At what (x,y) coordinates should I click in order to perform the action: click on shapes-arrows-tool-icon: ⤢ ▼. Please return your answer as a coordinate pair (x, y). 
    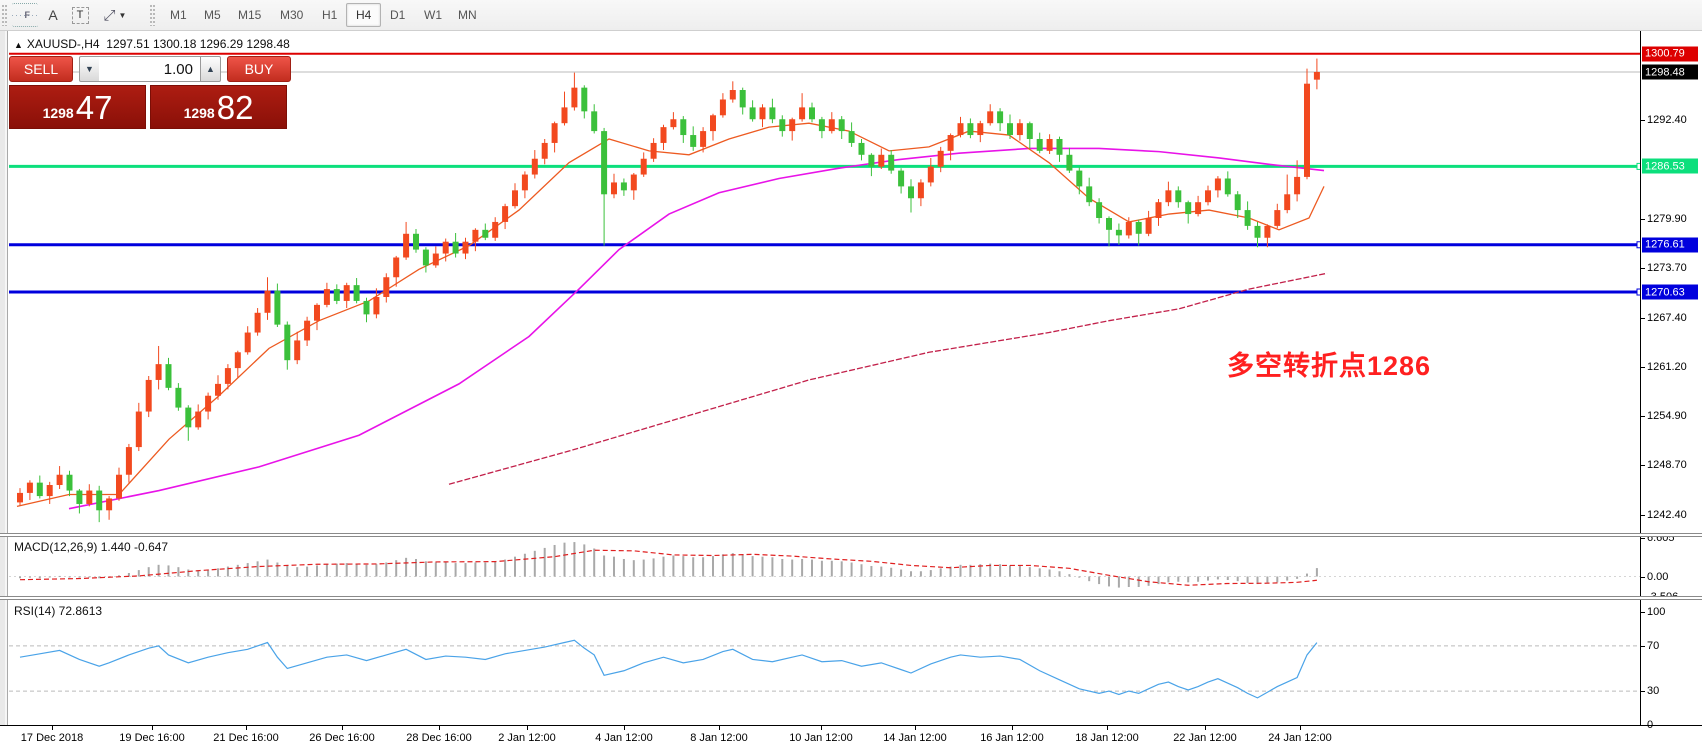
    Looking at the image, I should click on (115, 15).